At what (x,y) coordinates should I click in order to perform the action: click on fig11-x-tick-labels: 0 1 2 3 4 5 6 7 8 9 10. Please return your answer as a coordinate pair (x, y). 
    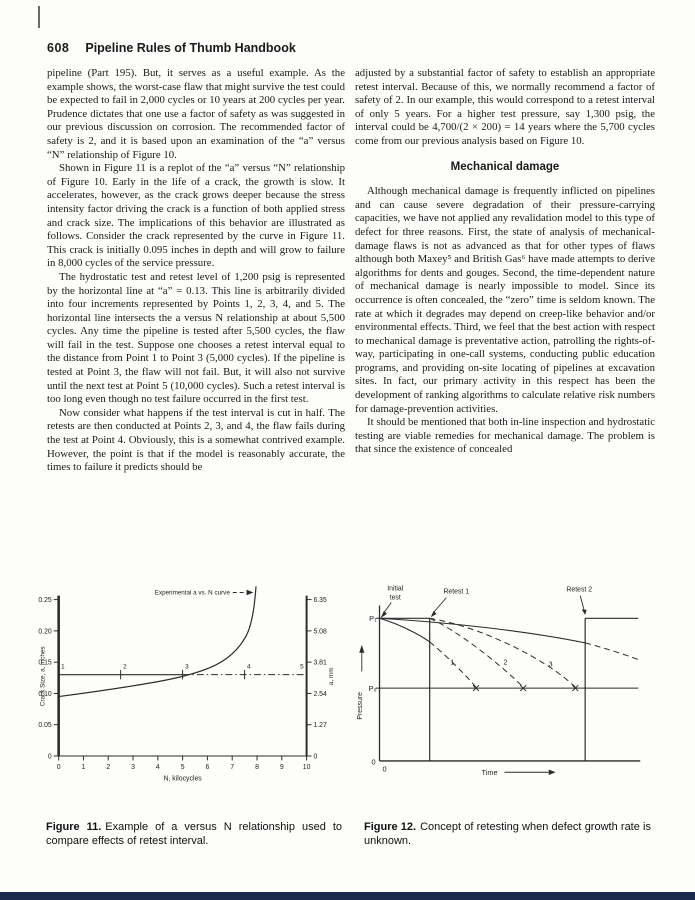
    Looking at the image, I should click on (184, 767).